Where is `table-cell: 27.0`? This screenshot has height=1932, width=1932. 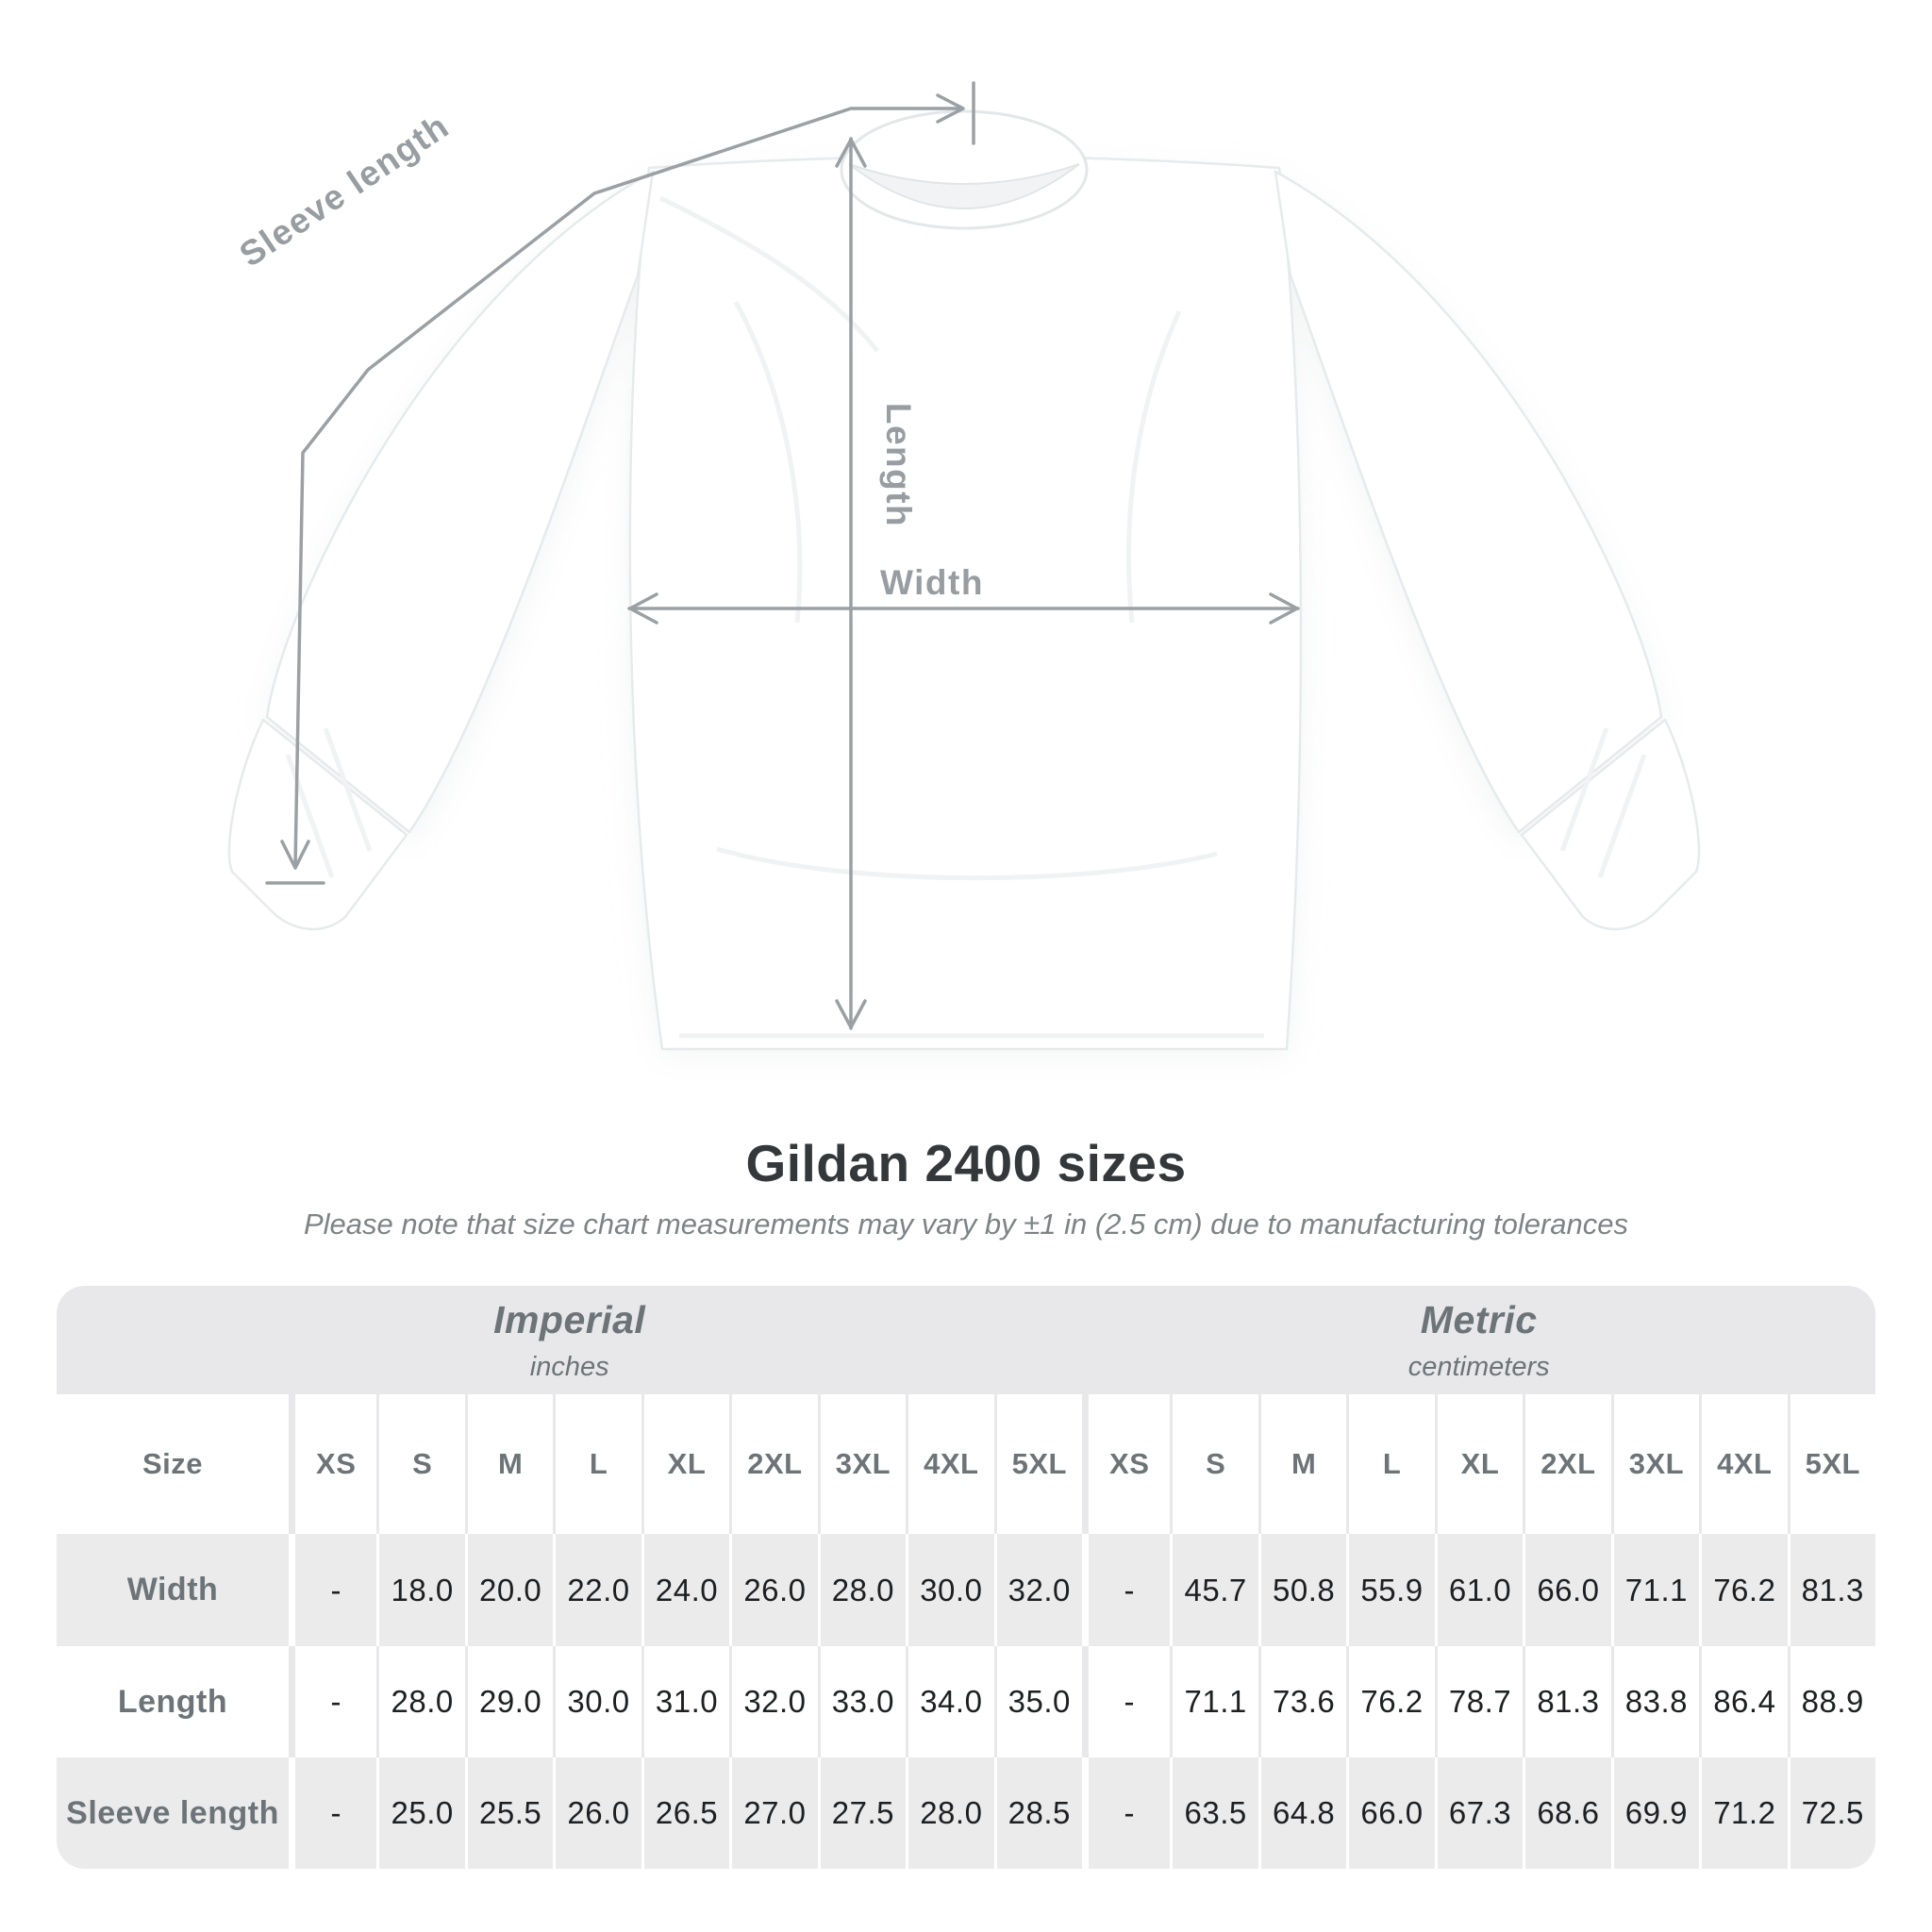 table-cell: 27.0 is located at coordinates (773, 1813).